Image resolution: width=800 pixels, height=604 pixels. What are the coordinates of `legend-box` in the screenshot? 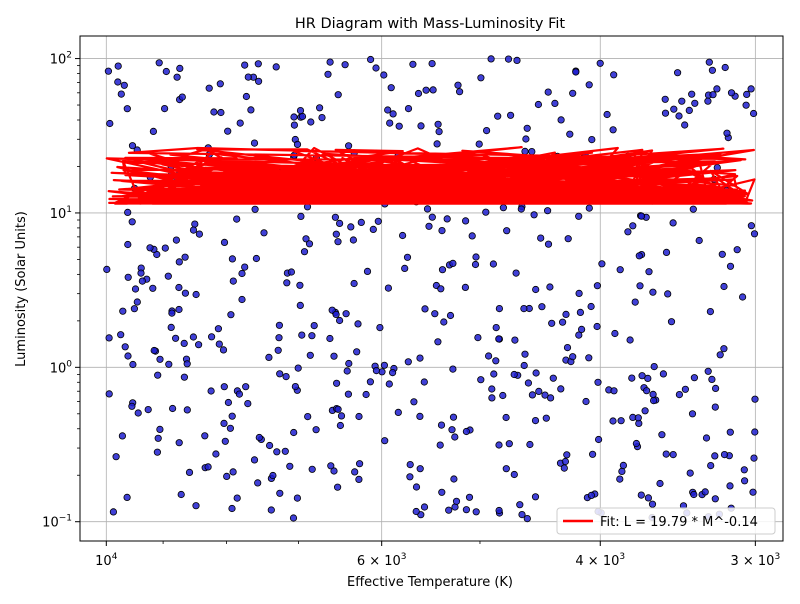 It's located at (666, 521).